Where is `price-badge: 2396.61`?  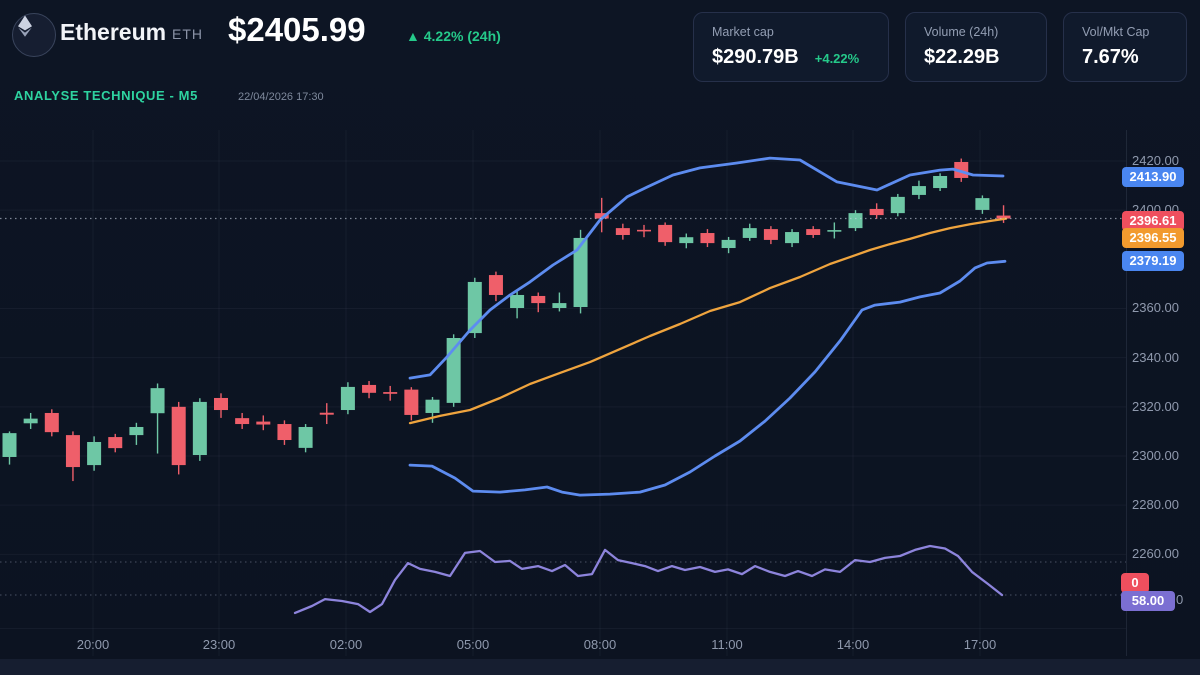 price-badge: 2396.61 is located at coordinates (1153, 221).